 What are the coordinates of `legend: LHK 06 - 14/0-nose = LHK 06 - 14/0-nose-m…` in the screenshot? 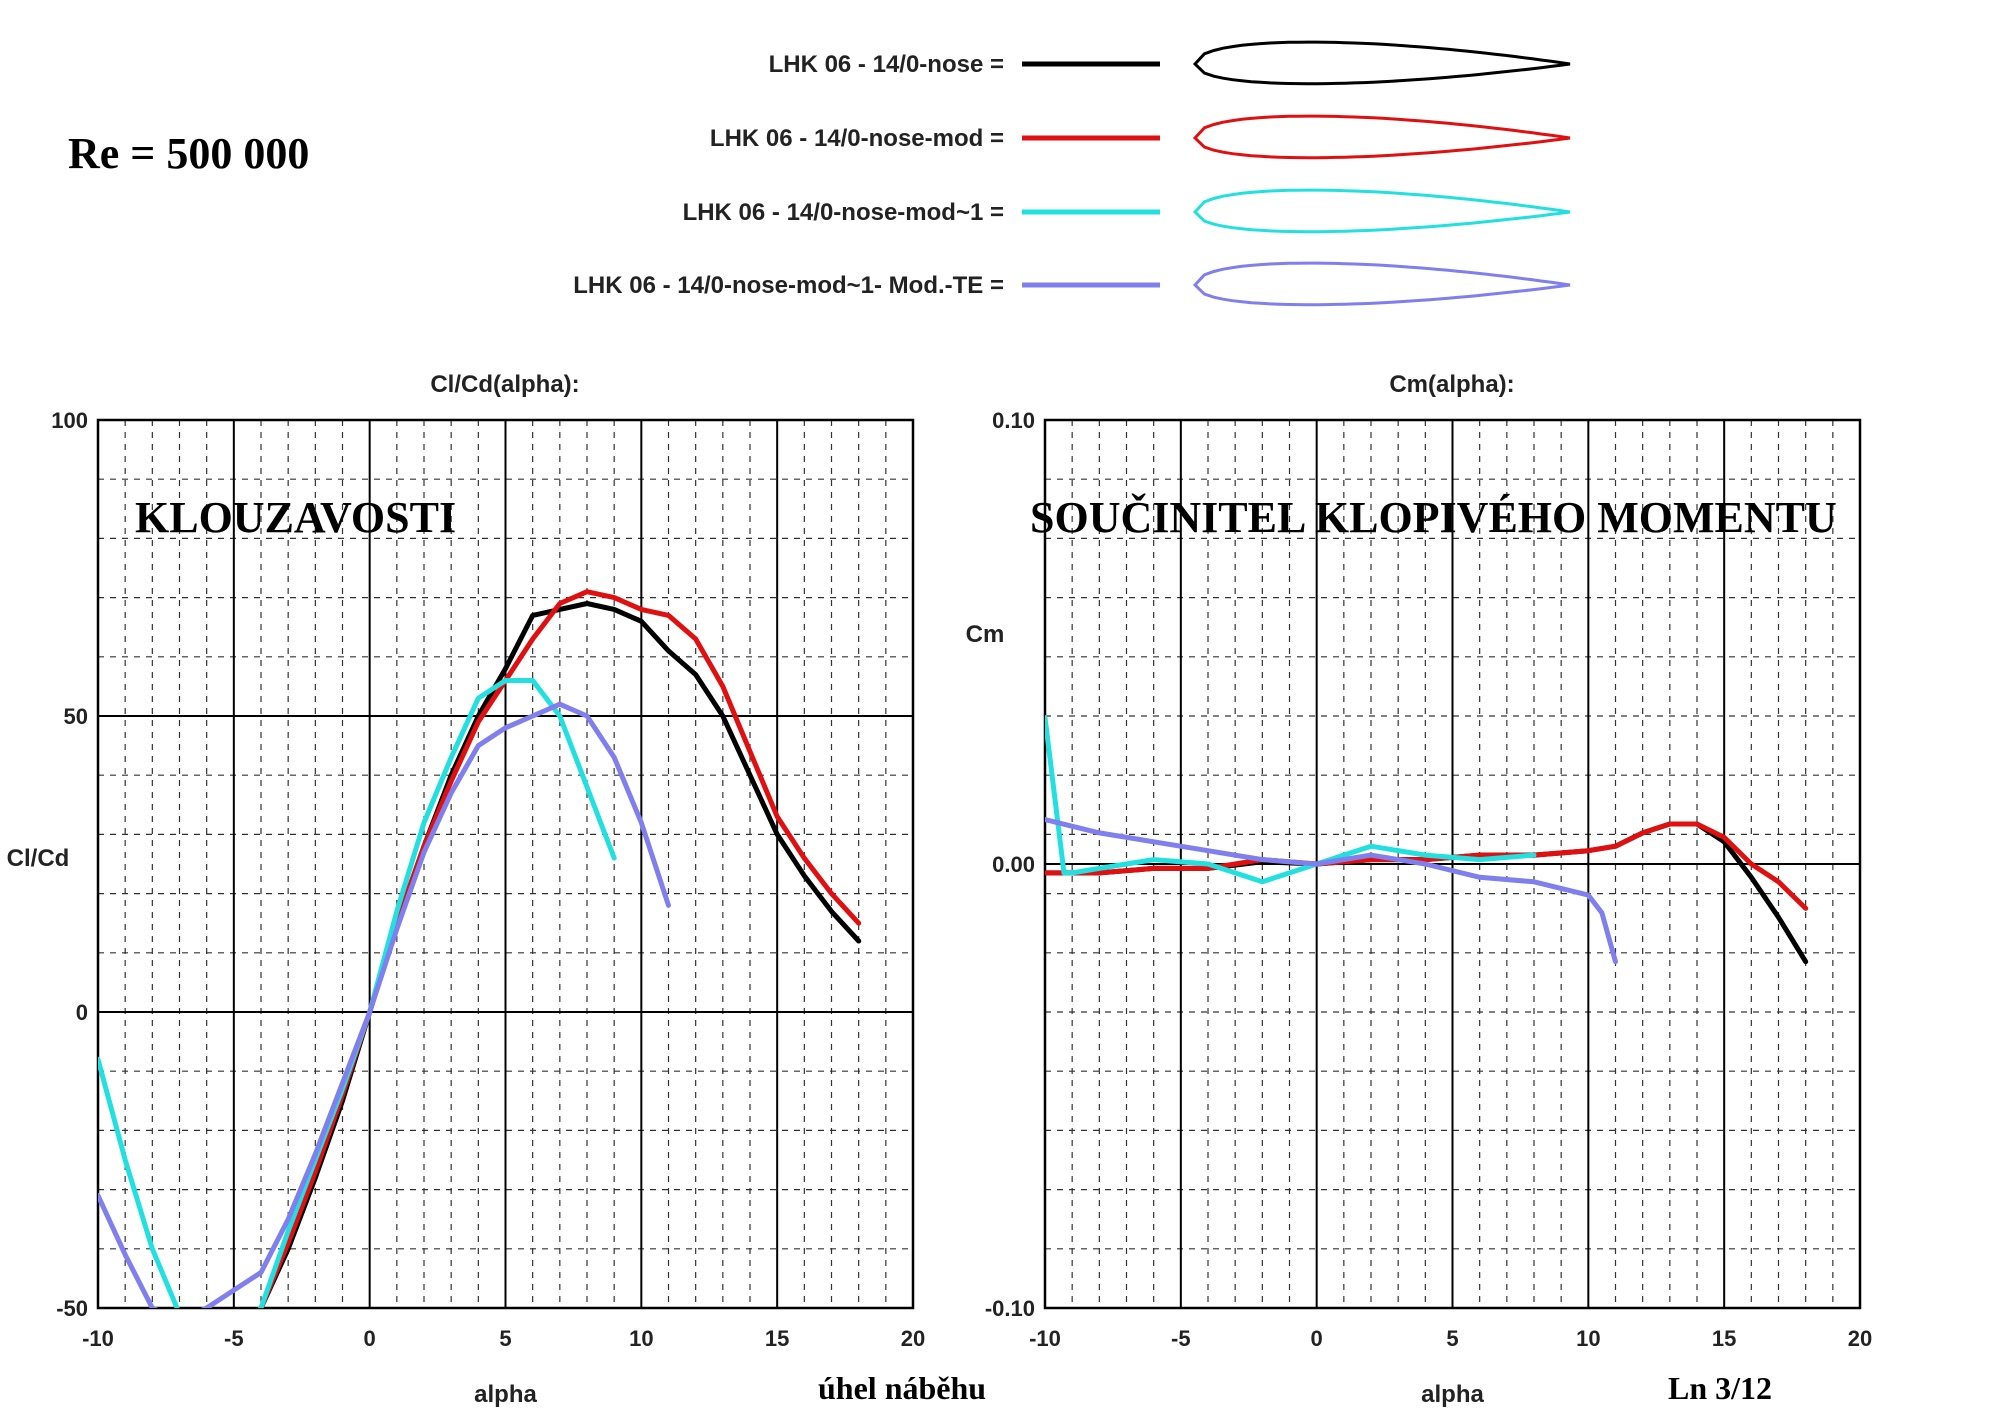 It's located at (1072, 173).